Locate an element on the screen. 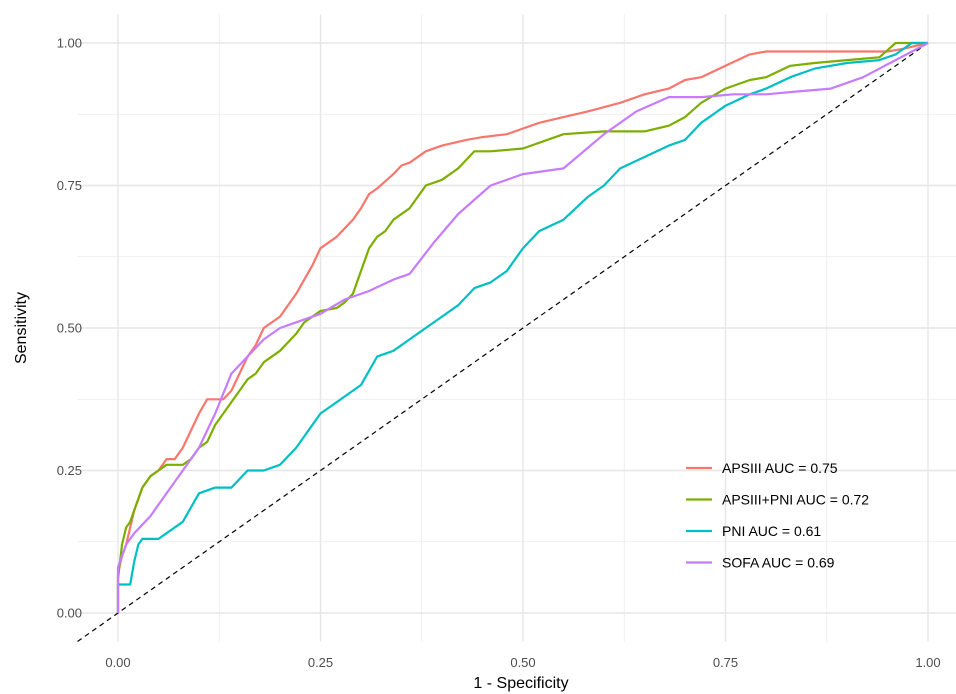 This screenshot has width=956, height=694. y-tick-label: 0.00 is located at coordinates (69, 613).